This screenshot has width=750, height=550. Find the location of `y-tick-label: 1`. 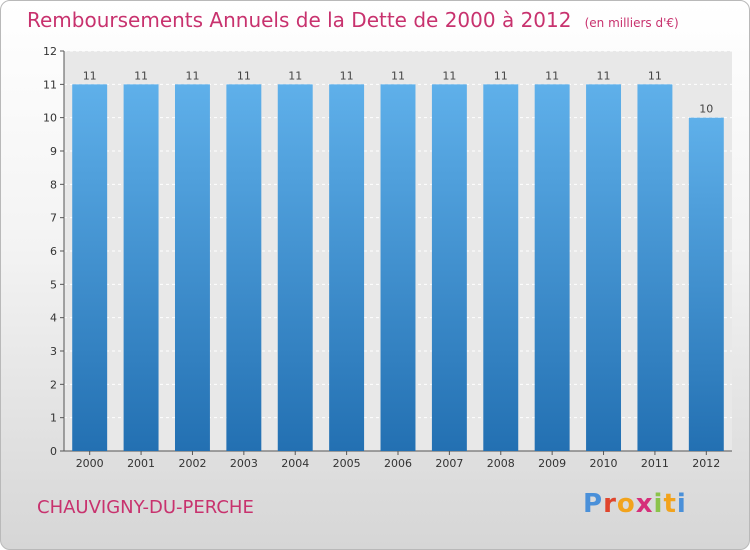

y-tick-label: 1 is located at coordinates (53, 418).